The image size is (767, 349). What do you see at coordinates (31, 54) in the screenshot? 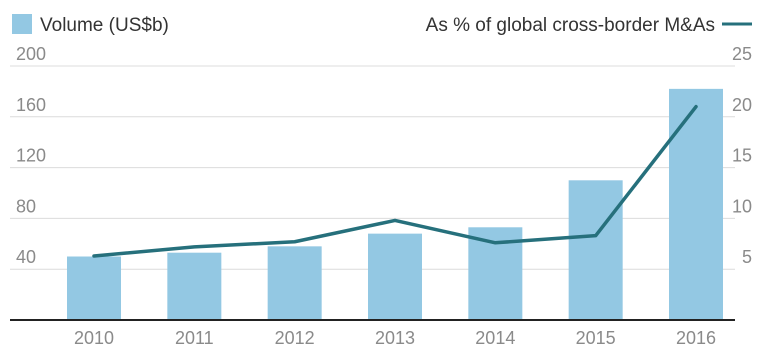
I see `y-left-tick-label: 200` at bounding box center [31, 54].